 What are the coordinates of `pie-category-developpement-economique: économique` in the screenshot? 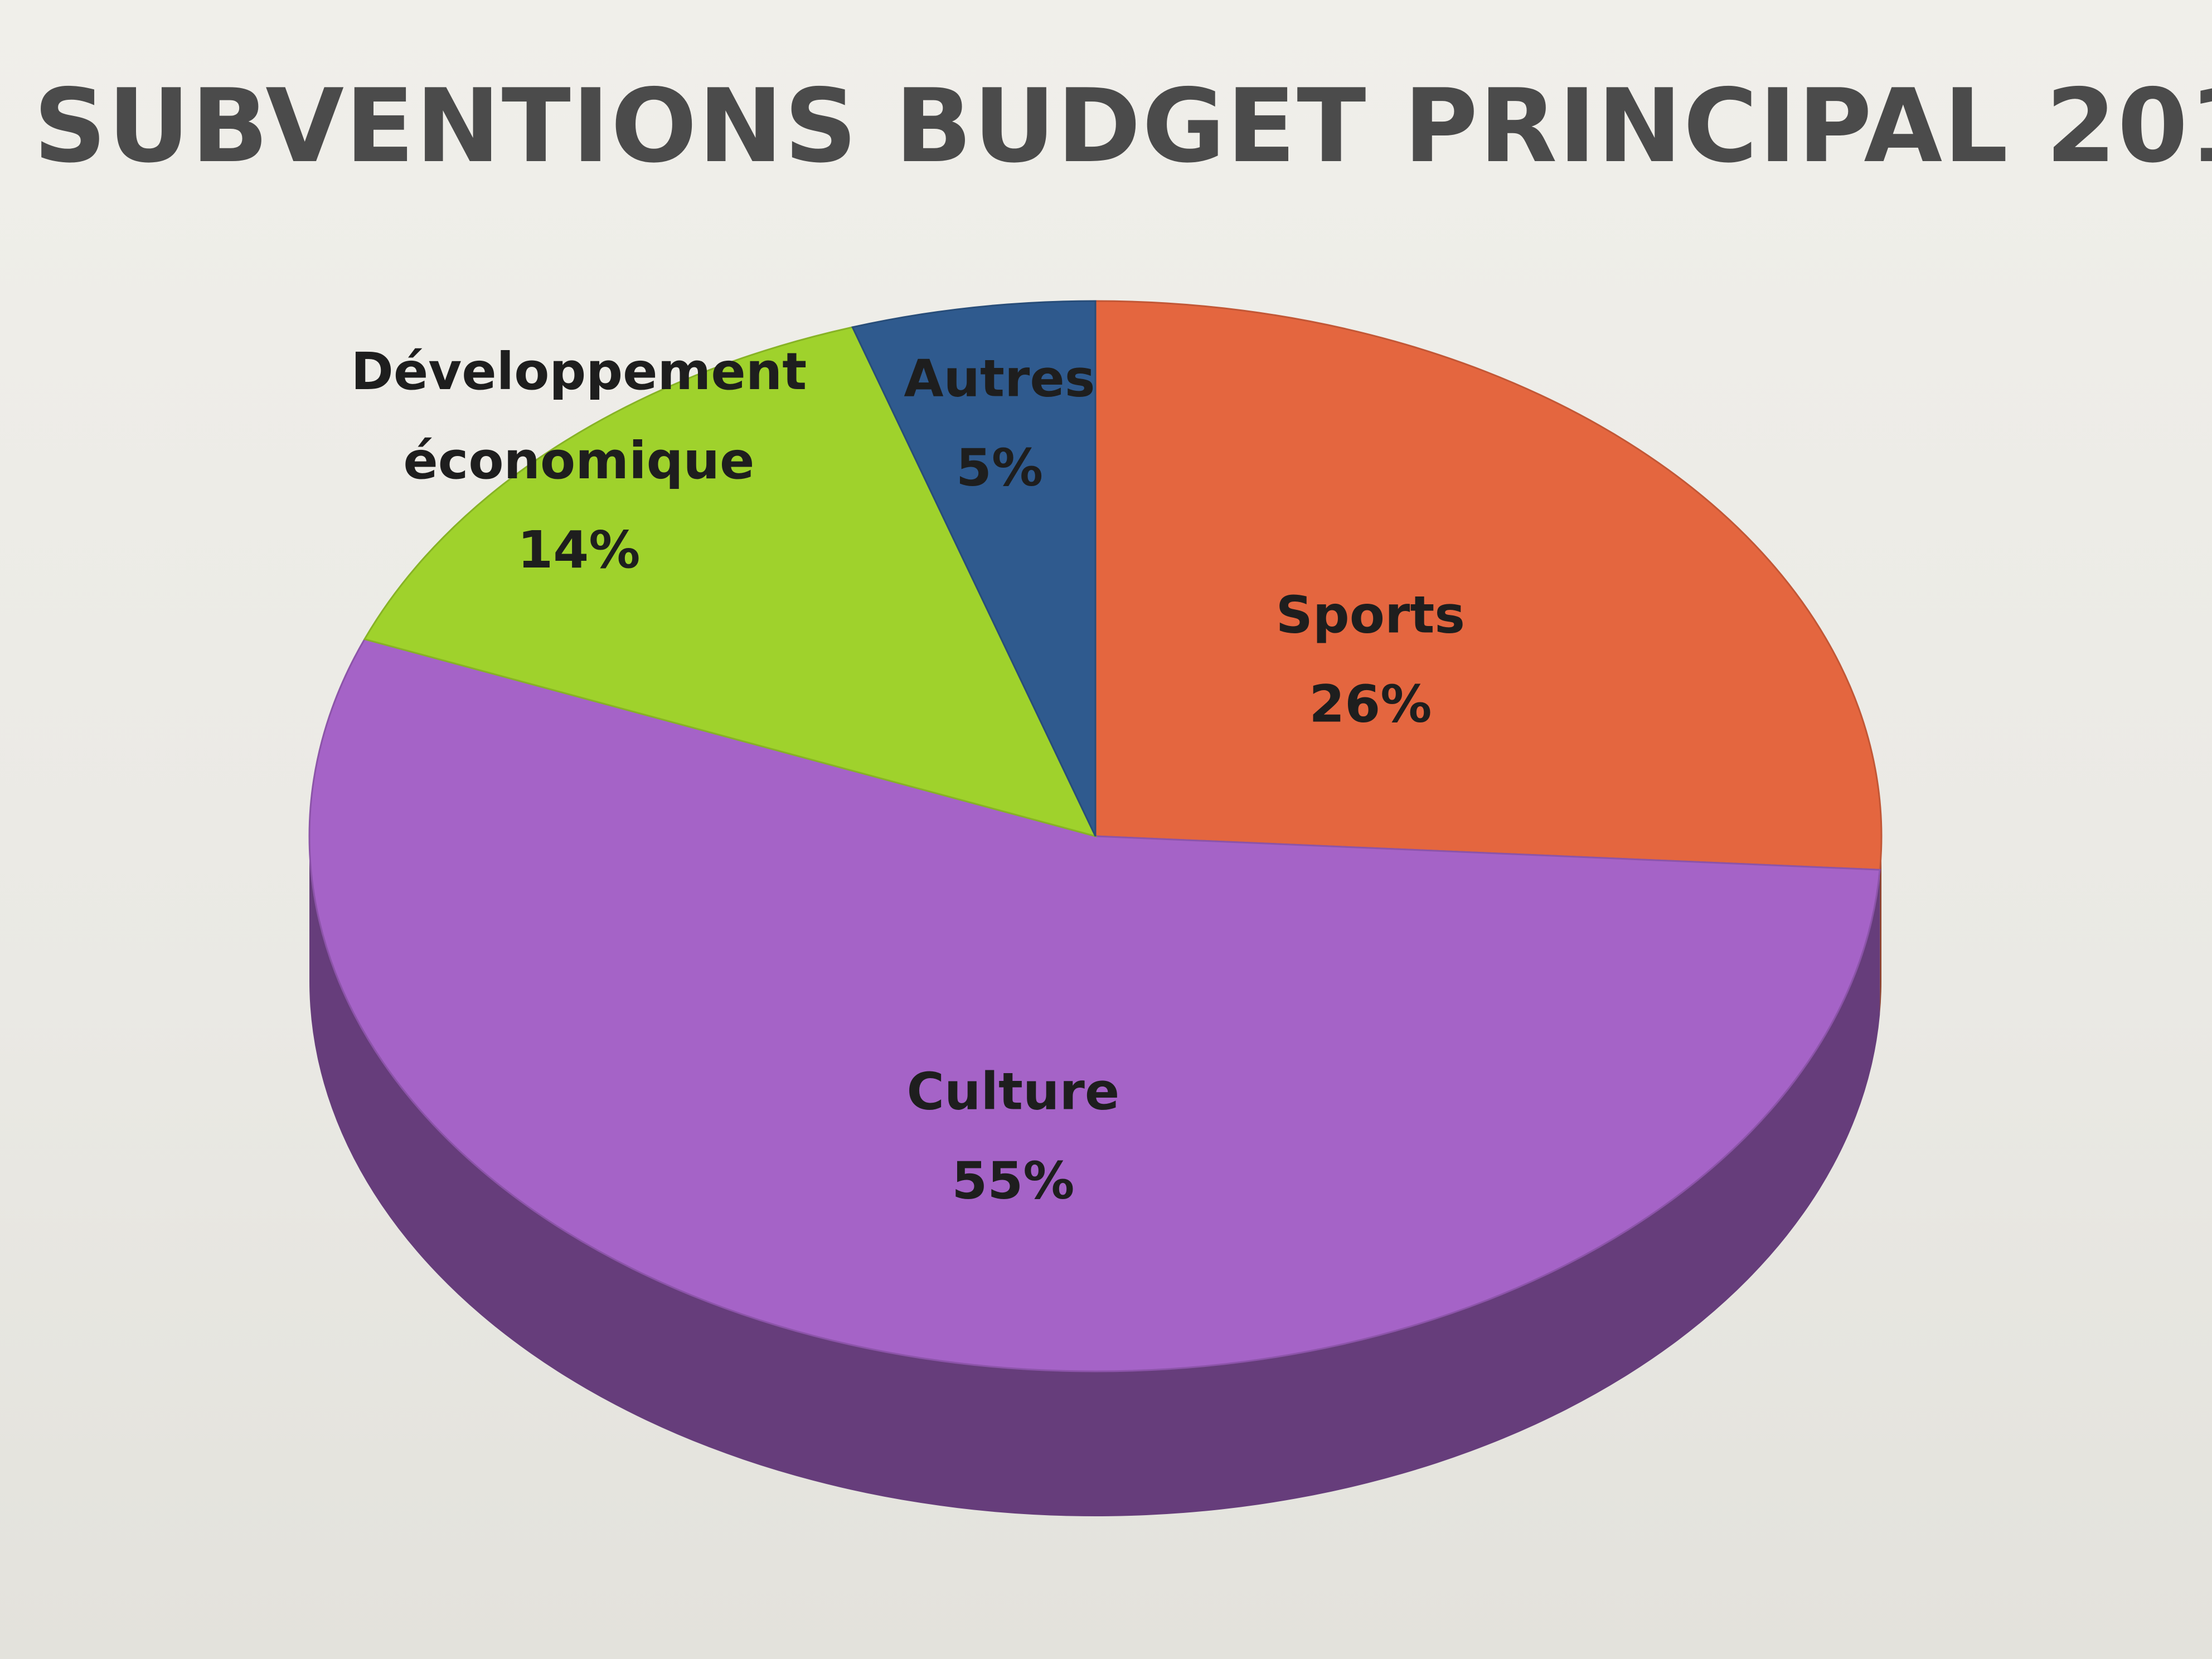 It's located at (578, 461).